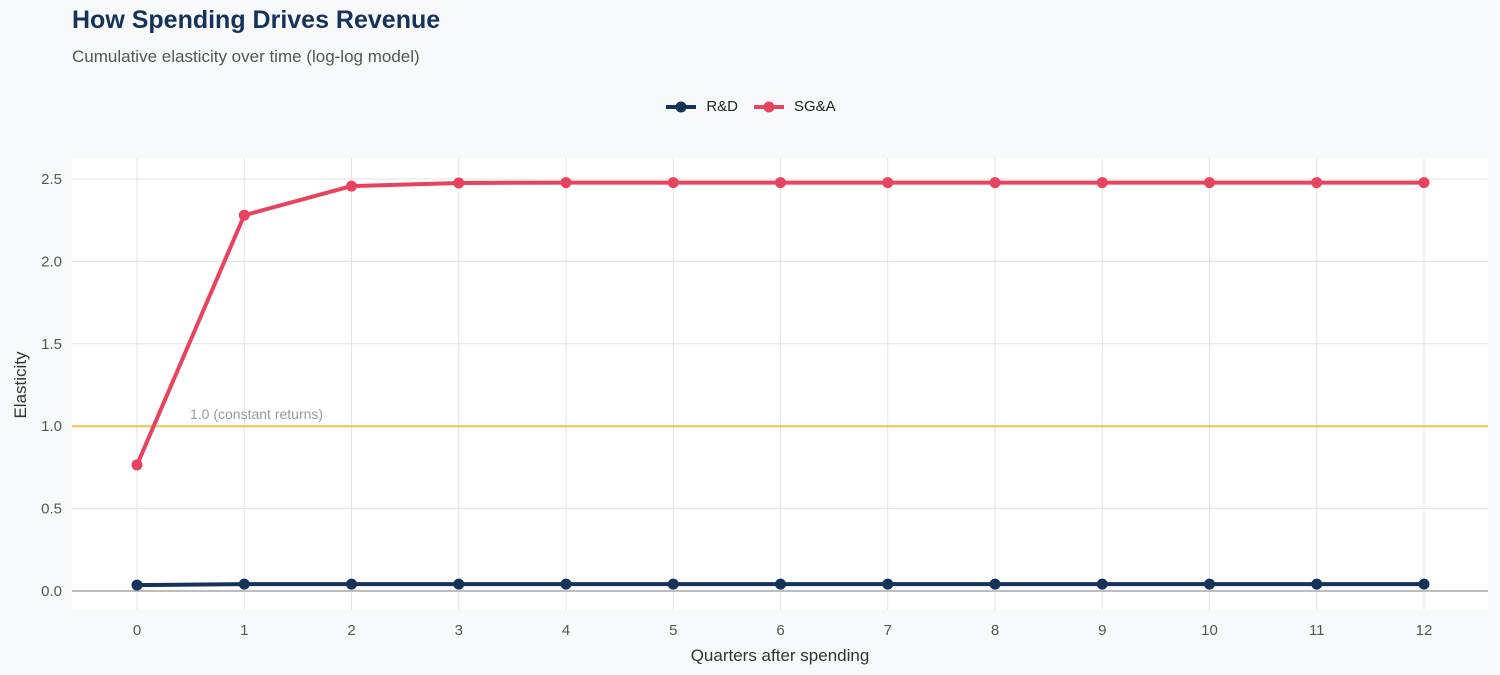  What do you see at coordinates (888, 630) in the screenshot?
I see `x-tick-label: 7` at bounding box center [888, 630].